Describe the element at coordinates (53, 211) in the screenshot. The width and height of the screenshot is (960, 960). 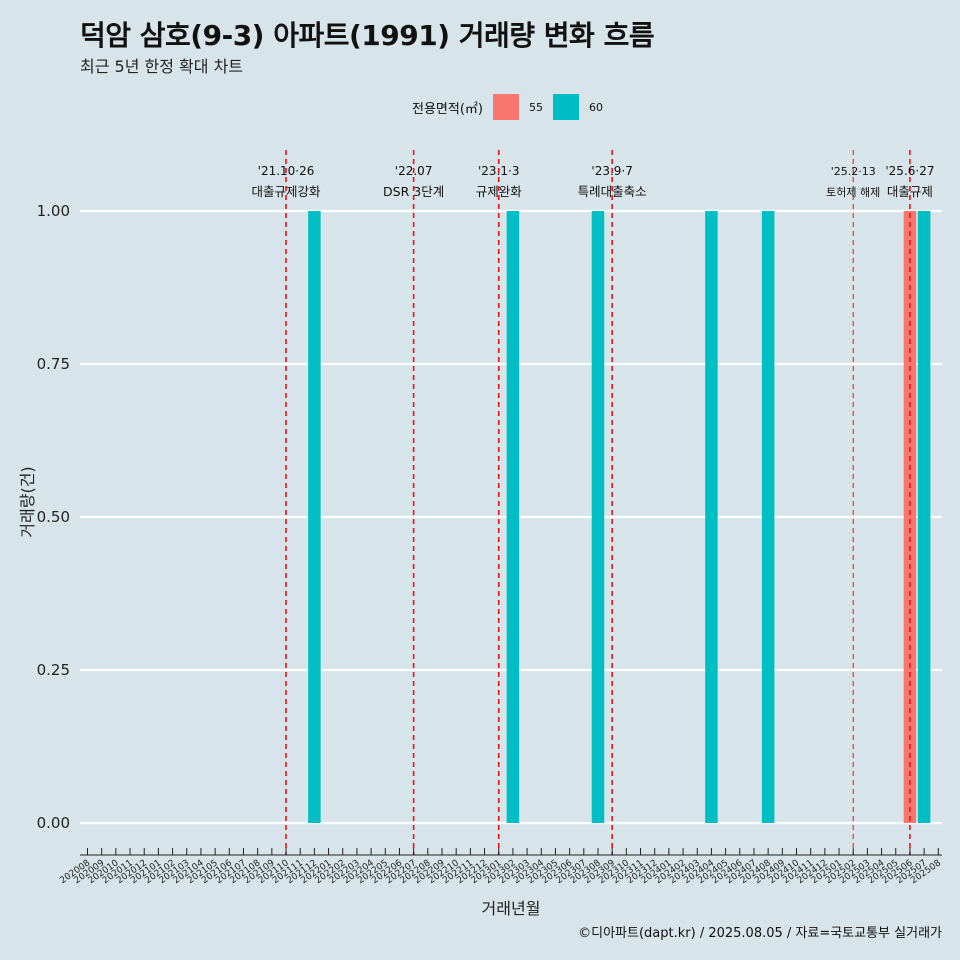
I see `y-tick-label: 1.00` at that location.